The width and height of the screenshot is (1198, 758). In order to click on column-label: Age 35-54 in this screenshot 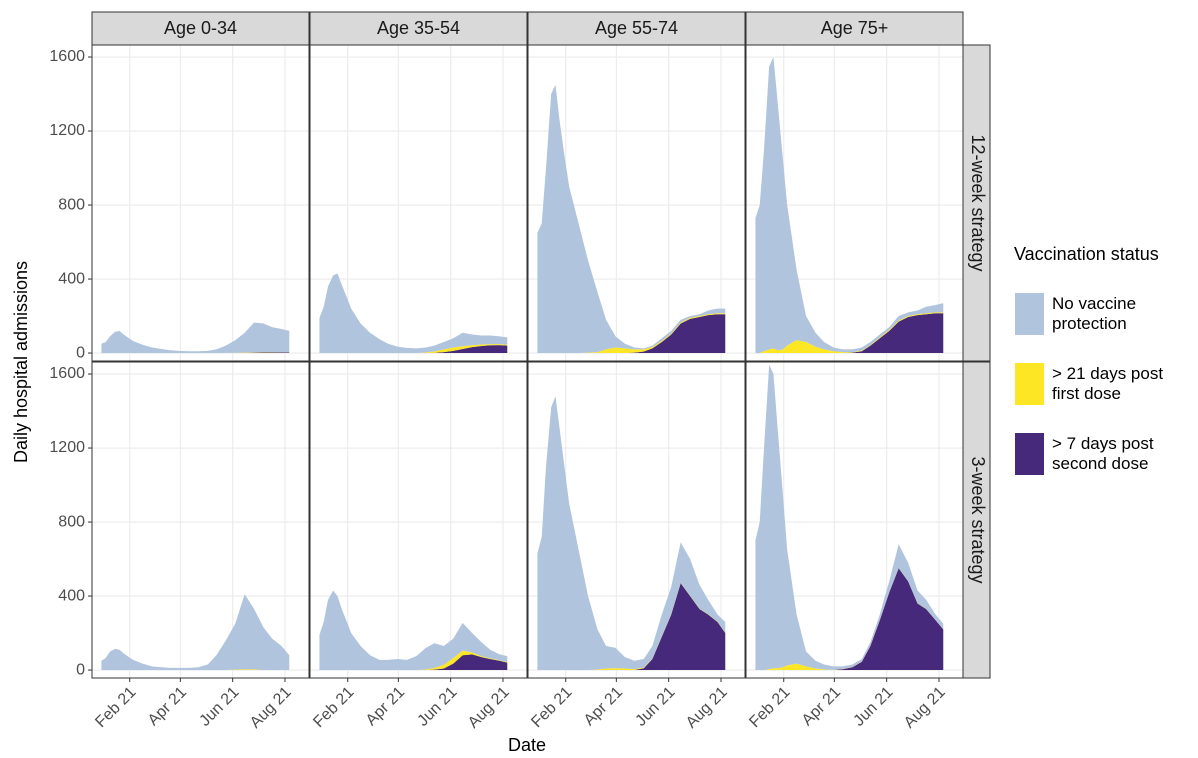, I will do `click(418, 28)`.